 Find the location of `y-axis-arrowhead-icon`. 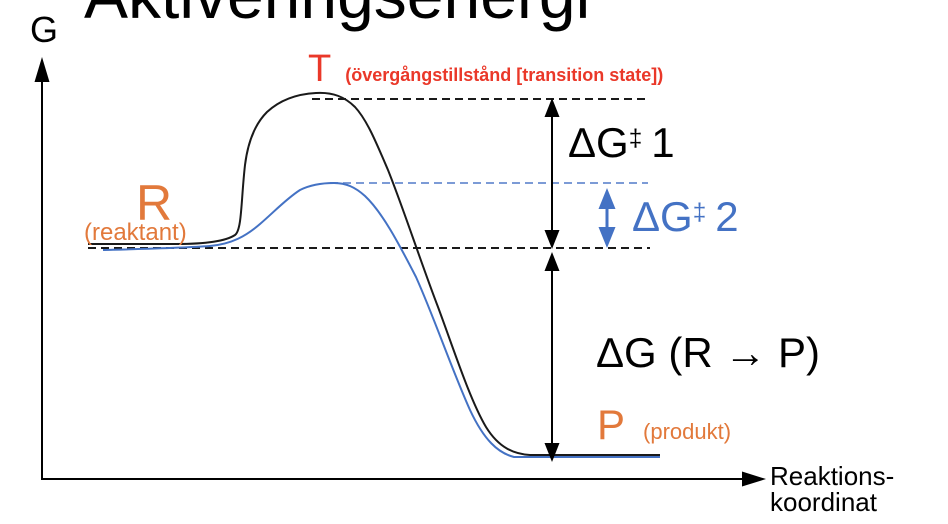

y-axis-arrowhead-icon is located at coordinates (42, 69).